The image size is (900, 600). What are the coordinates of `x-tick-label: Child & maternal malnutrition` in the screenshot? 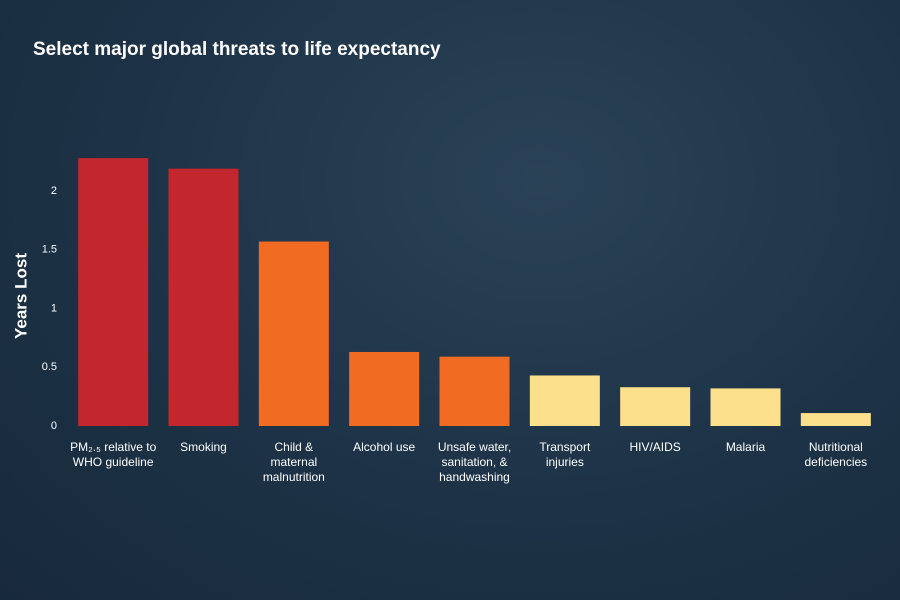 It's located at (293, 462).